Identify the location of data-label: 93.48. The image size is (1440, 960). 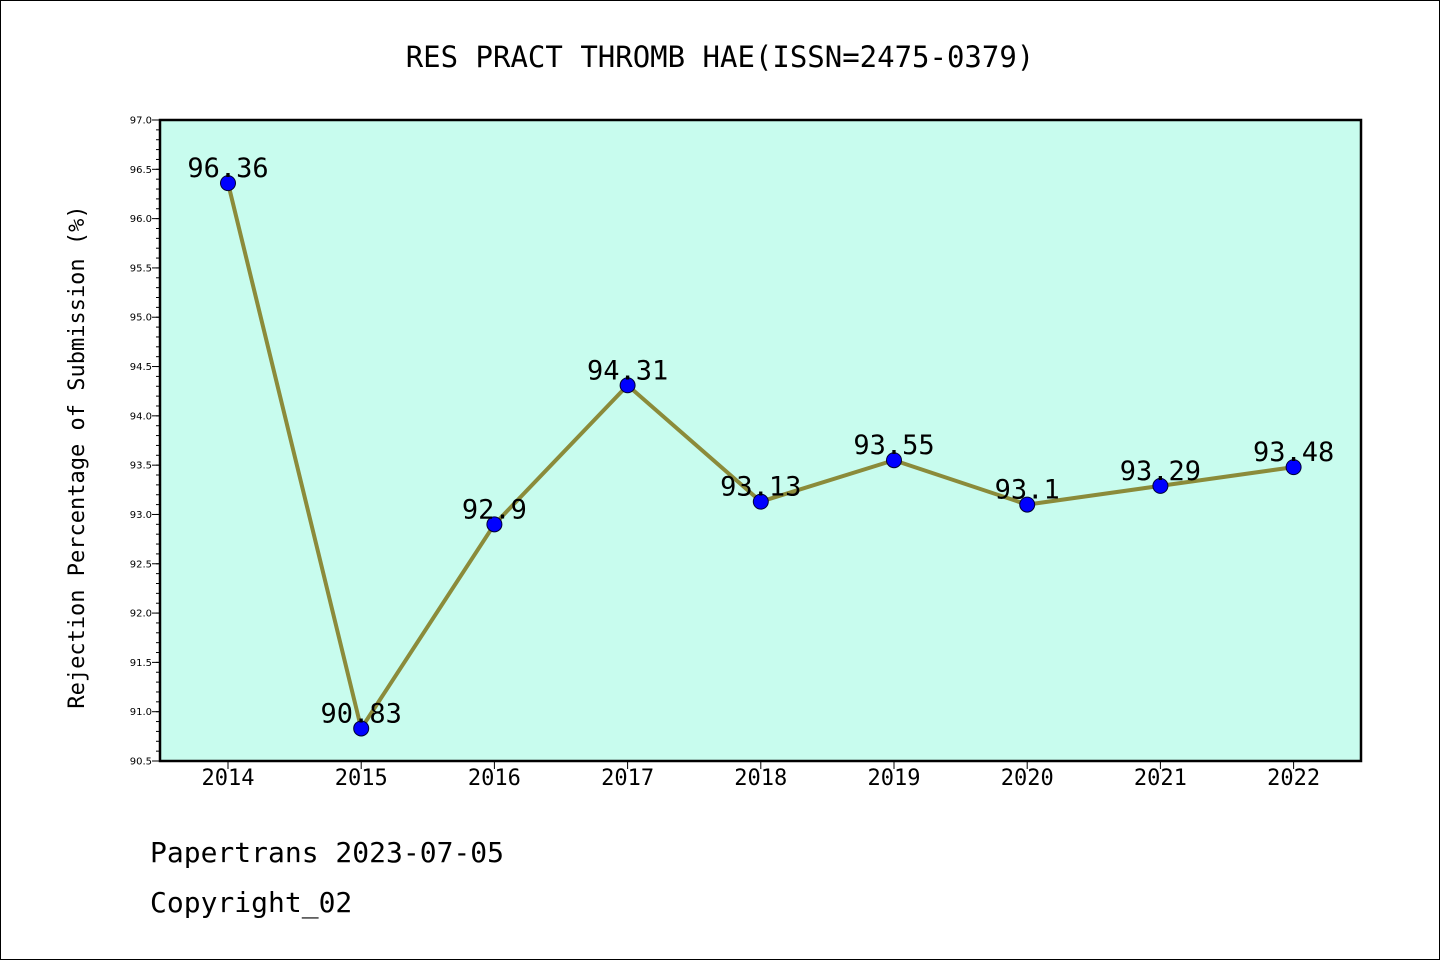
(1293, 452).